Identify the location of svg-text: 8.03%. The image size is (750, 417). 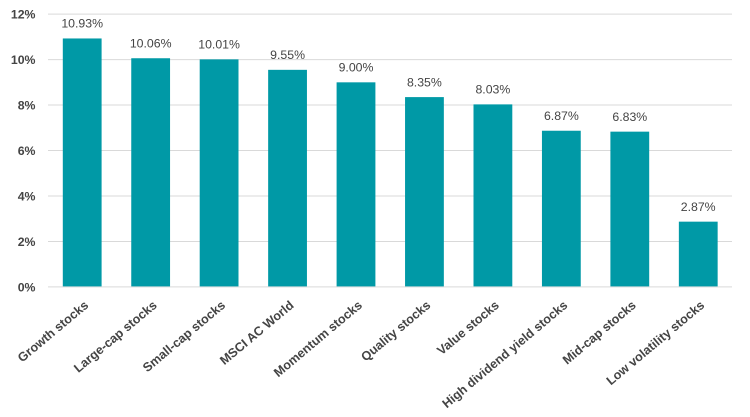
(492, 90).